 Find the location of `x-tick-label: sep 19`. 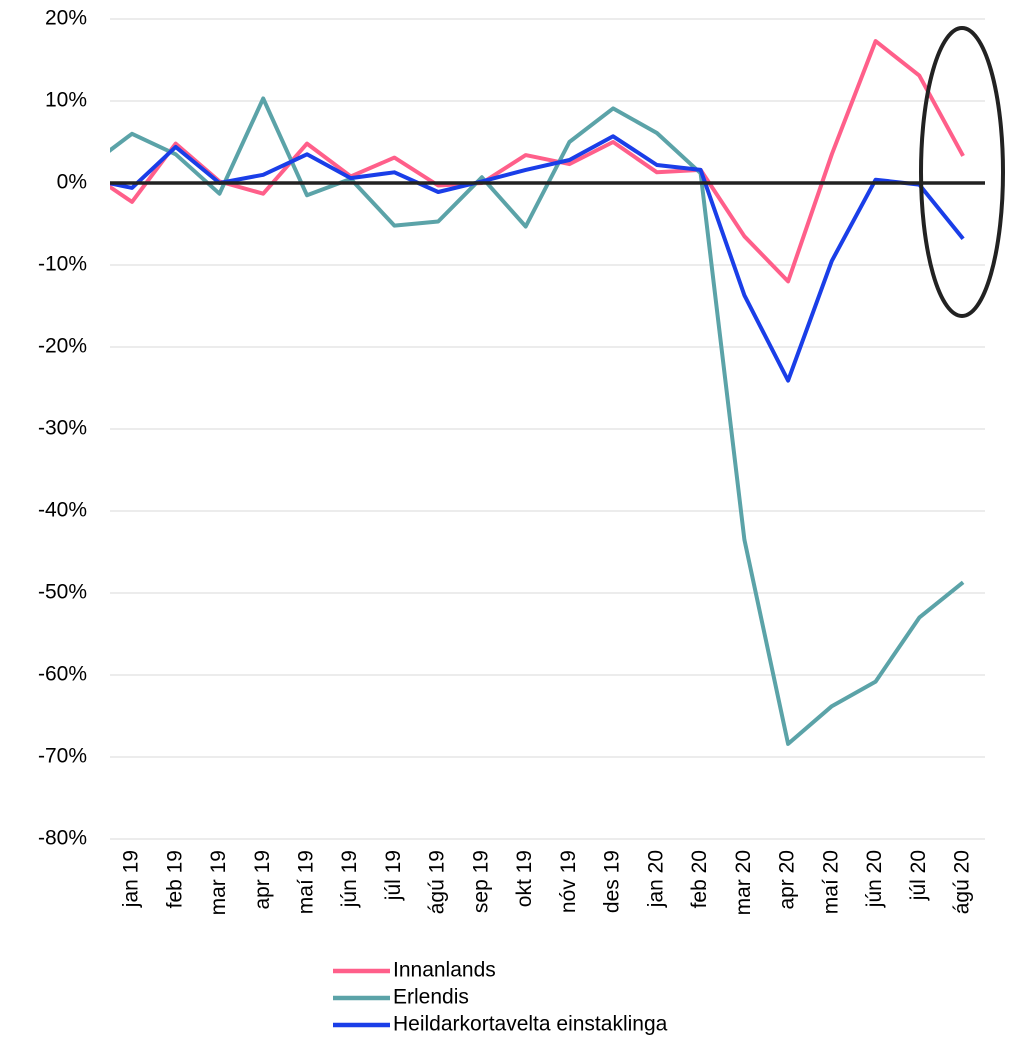

x-tick-label: sep 19 is located at coordinates (480, 881).